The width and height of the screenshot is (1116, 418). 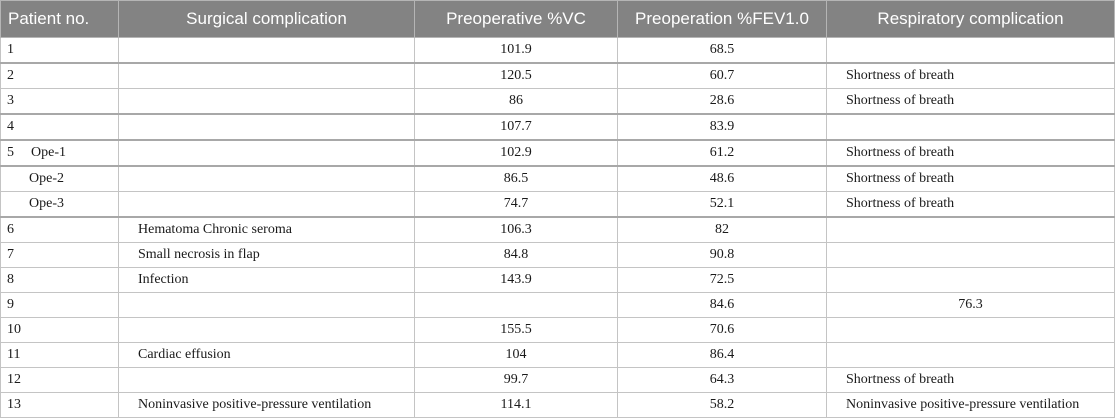 I want to click on cell-preoperative-vc: 104, so click(x=516, y=355).